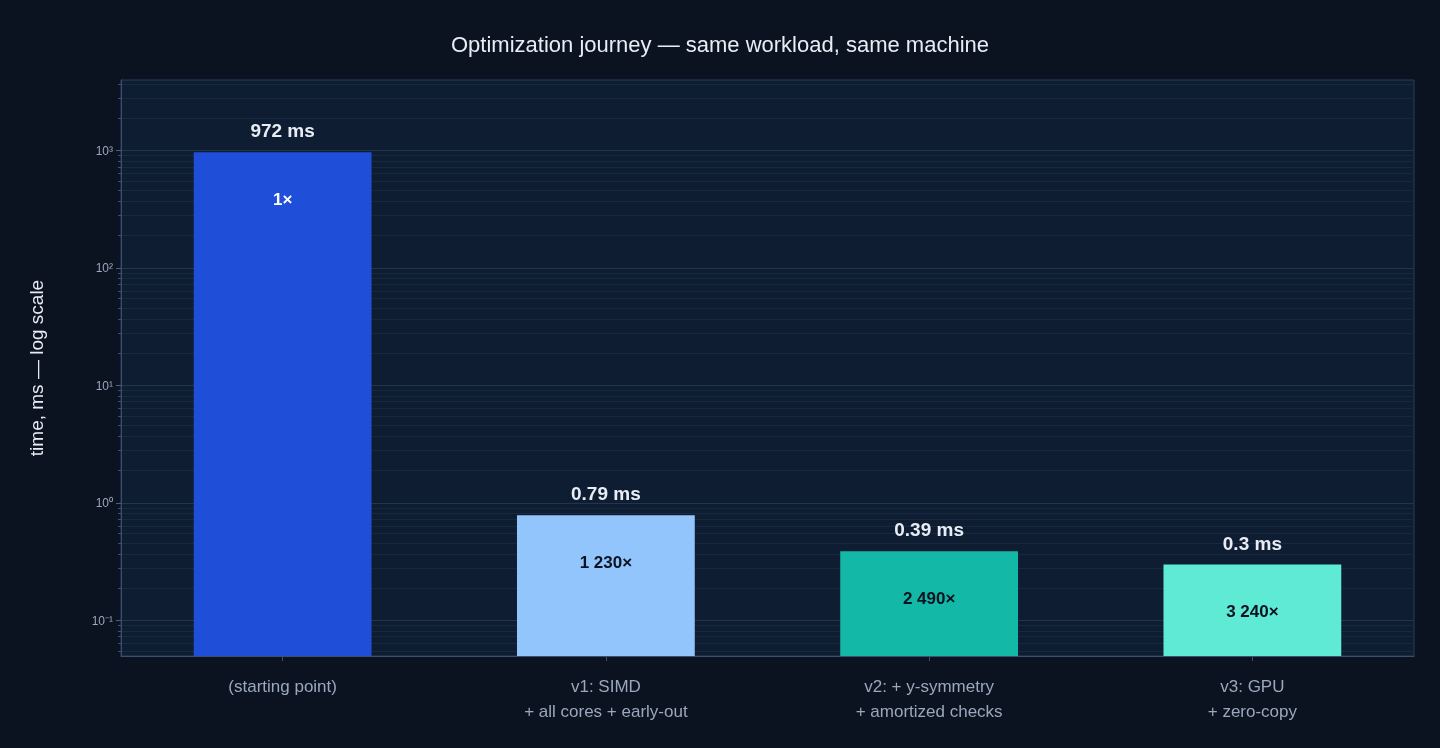 This screenshot has width=1440, height=748. What do you see at coordinates (104, 150) in the screenshot?
I see `y-tick-label: 10³` at bounding box center [104, 150].